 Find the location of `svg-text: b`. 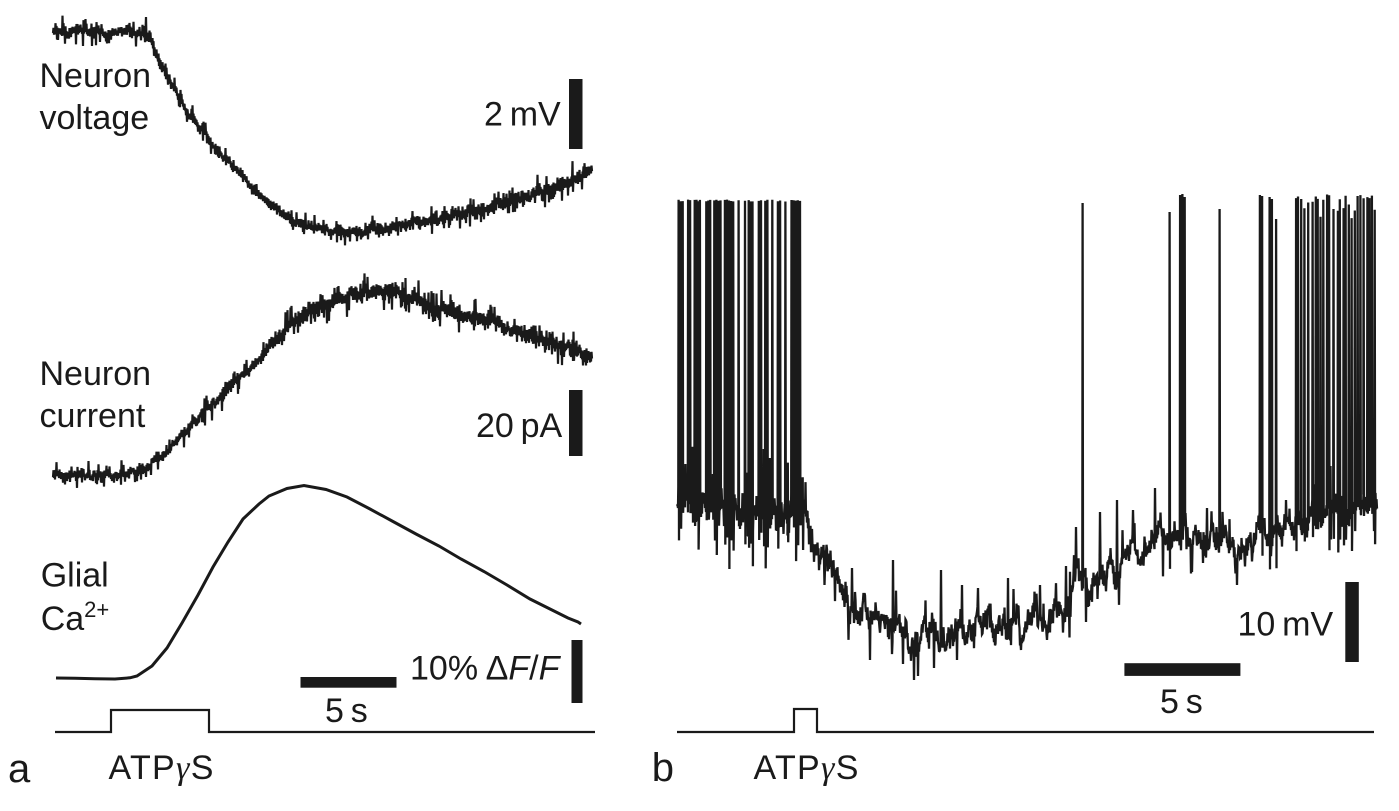

svg-text: b is located at coordinates (663, 768).